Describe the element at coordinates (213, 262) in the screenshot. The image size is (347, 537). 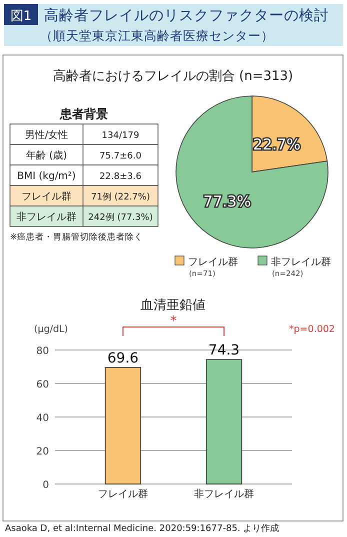
I see `legend-label: フレイル群` at that location.